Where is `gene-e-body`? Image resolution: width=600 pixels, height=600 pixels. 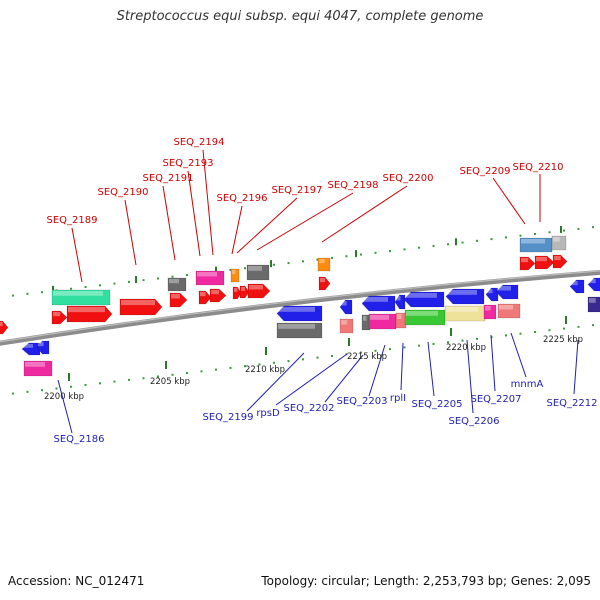 gene-e-body is located at coordinates (237, 293).